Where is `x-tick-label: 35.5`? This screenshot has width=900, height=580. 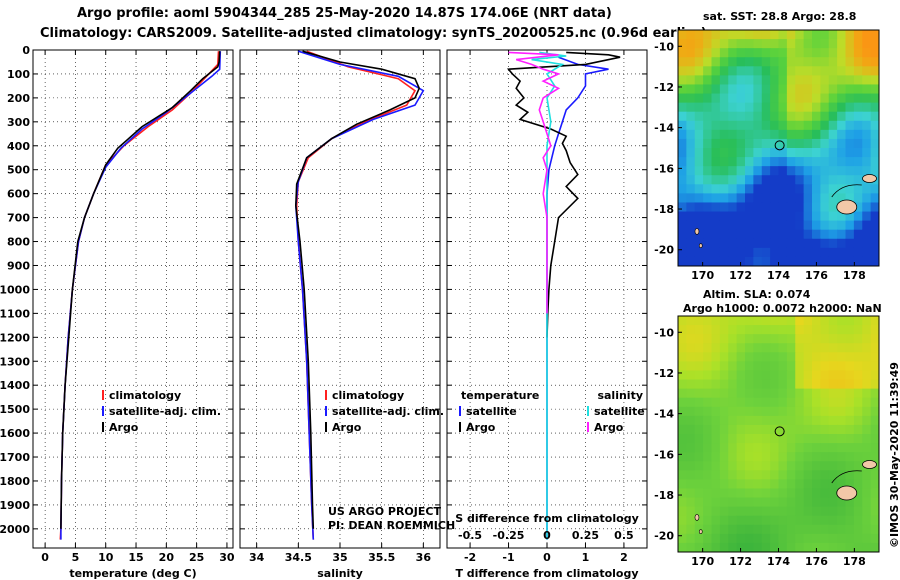
x-tick-label: 35.5 is located at coordinates (381, 557).